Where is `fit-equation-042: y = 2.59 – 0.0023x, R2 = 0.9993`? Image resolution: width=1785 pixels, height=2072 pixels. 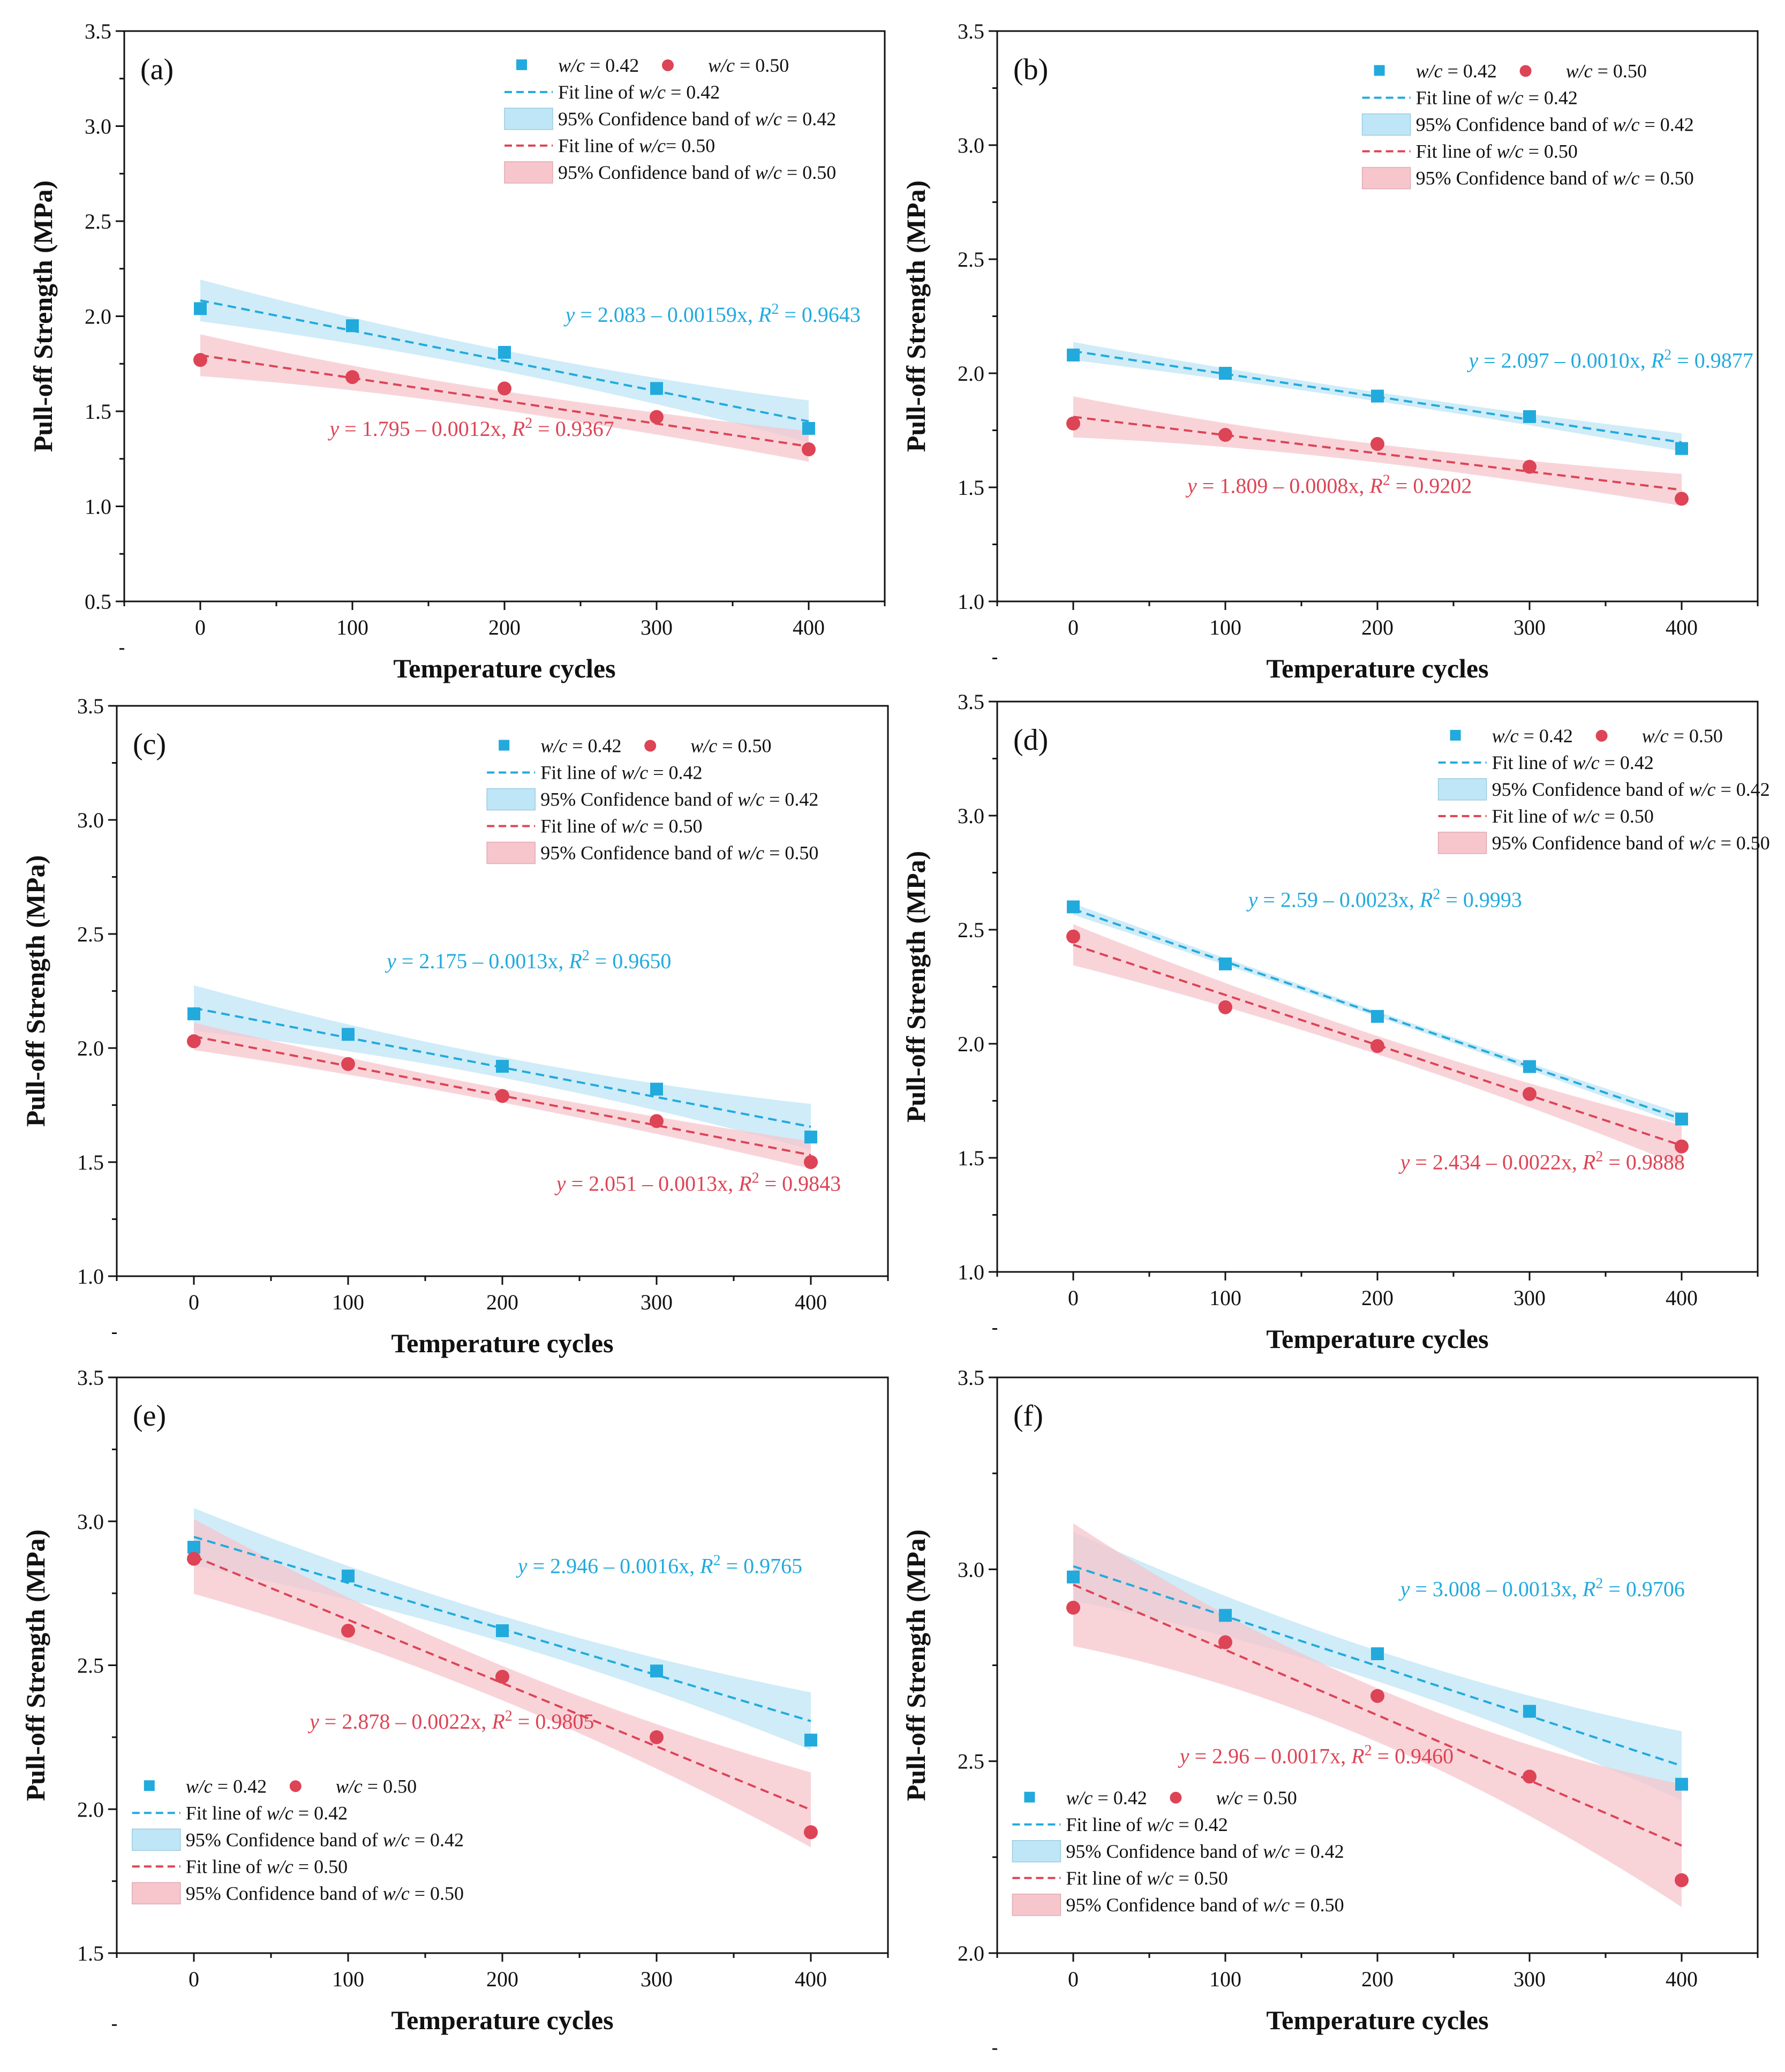
fit-equation-042: y = 2.59 – 0.0023x, R2 = 0.9993 is located at coordinates (1384, 899).